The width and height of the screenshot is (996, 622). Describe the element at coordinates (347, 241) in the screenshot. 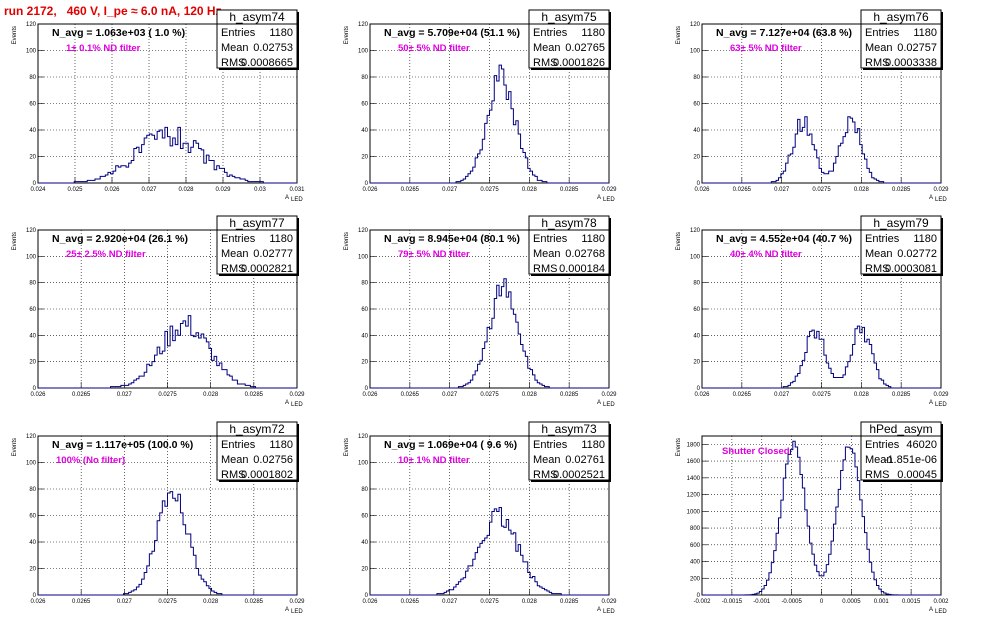

I see `y-axis-label: Events` at that location.